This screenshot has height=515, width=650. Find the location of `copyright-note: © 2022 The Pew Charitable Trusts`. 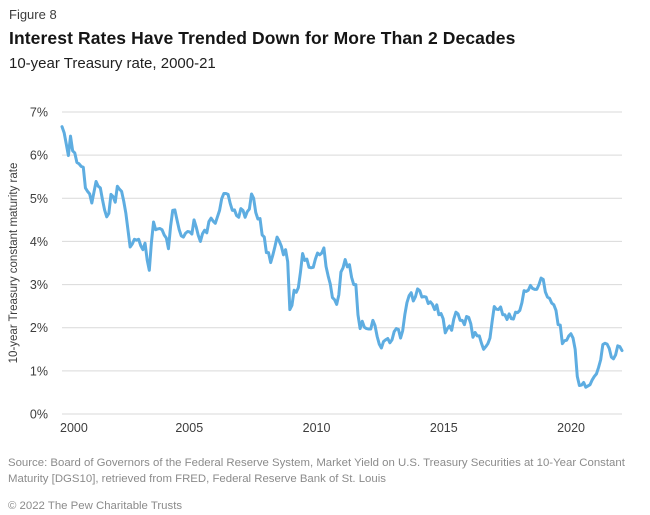

copyright-note: © 2022 The Pew Charitable Trusts is located at coordinates (95, 506).